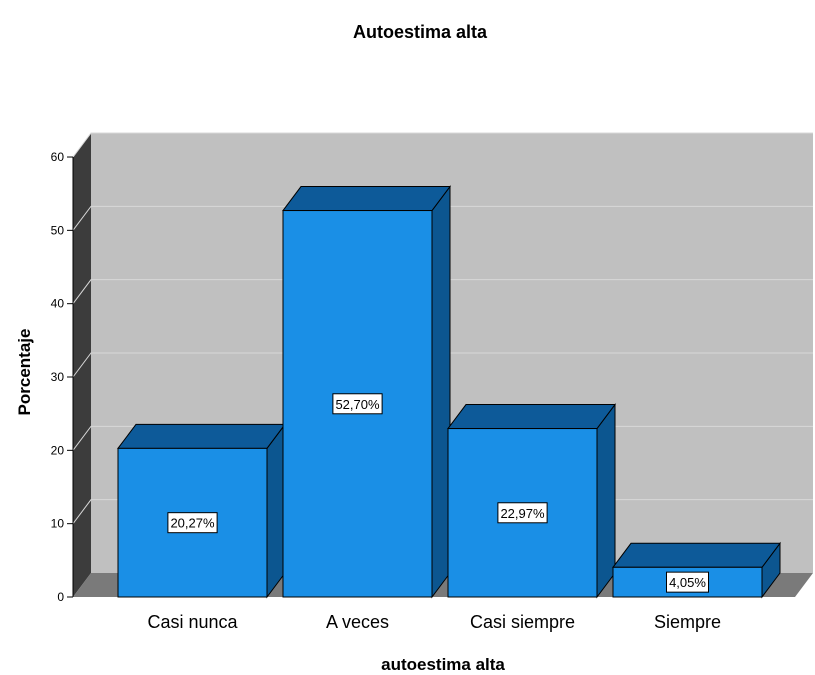 The image size is (815, 675). What do you see at coordinates (192, 622) in the screenshot?
I see `x-category-label: Casi nunca` at bounding box center [192, 622].